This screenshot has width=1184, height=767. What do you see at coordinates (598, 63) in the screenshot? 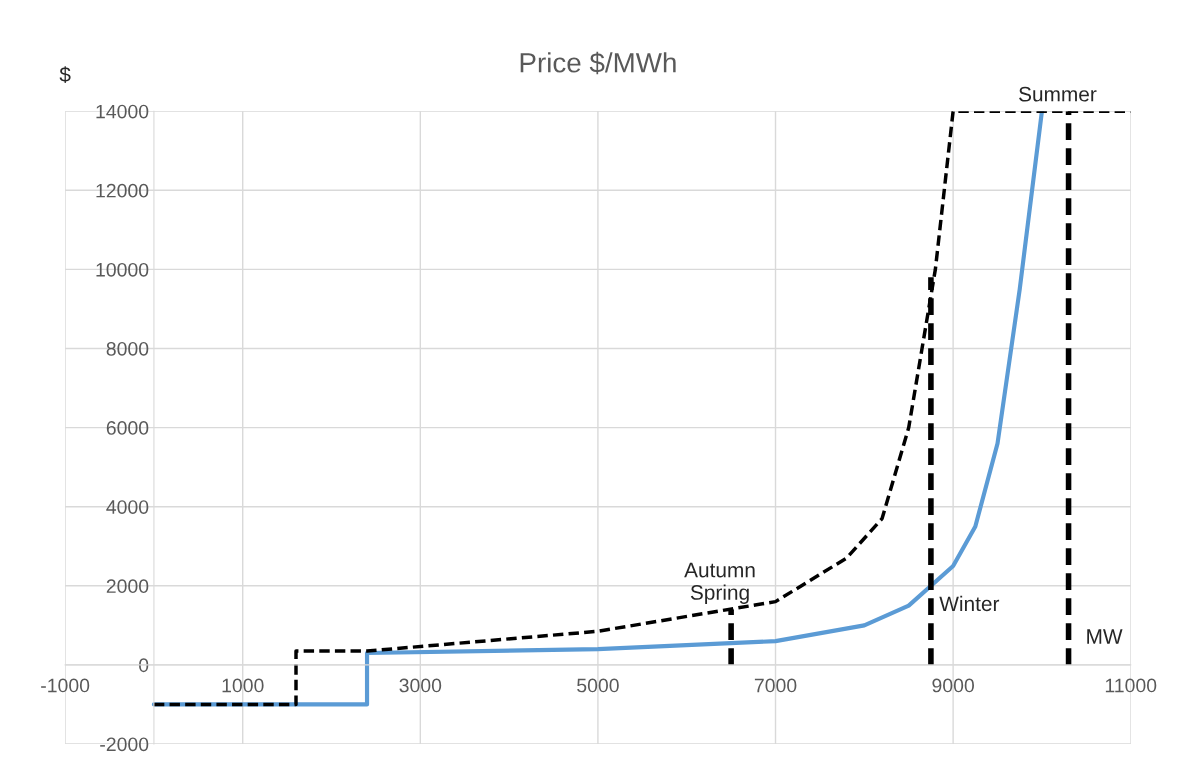
I see `chart-title: Price $/MWh` at bounding box center [598, 63].